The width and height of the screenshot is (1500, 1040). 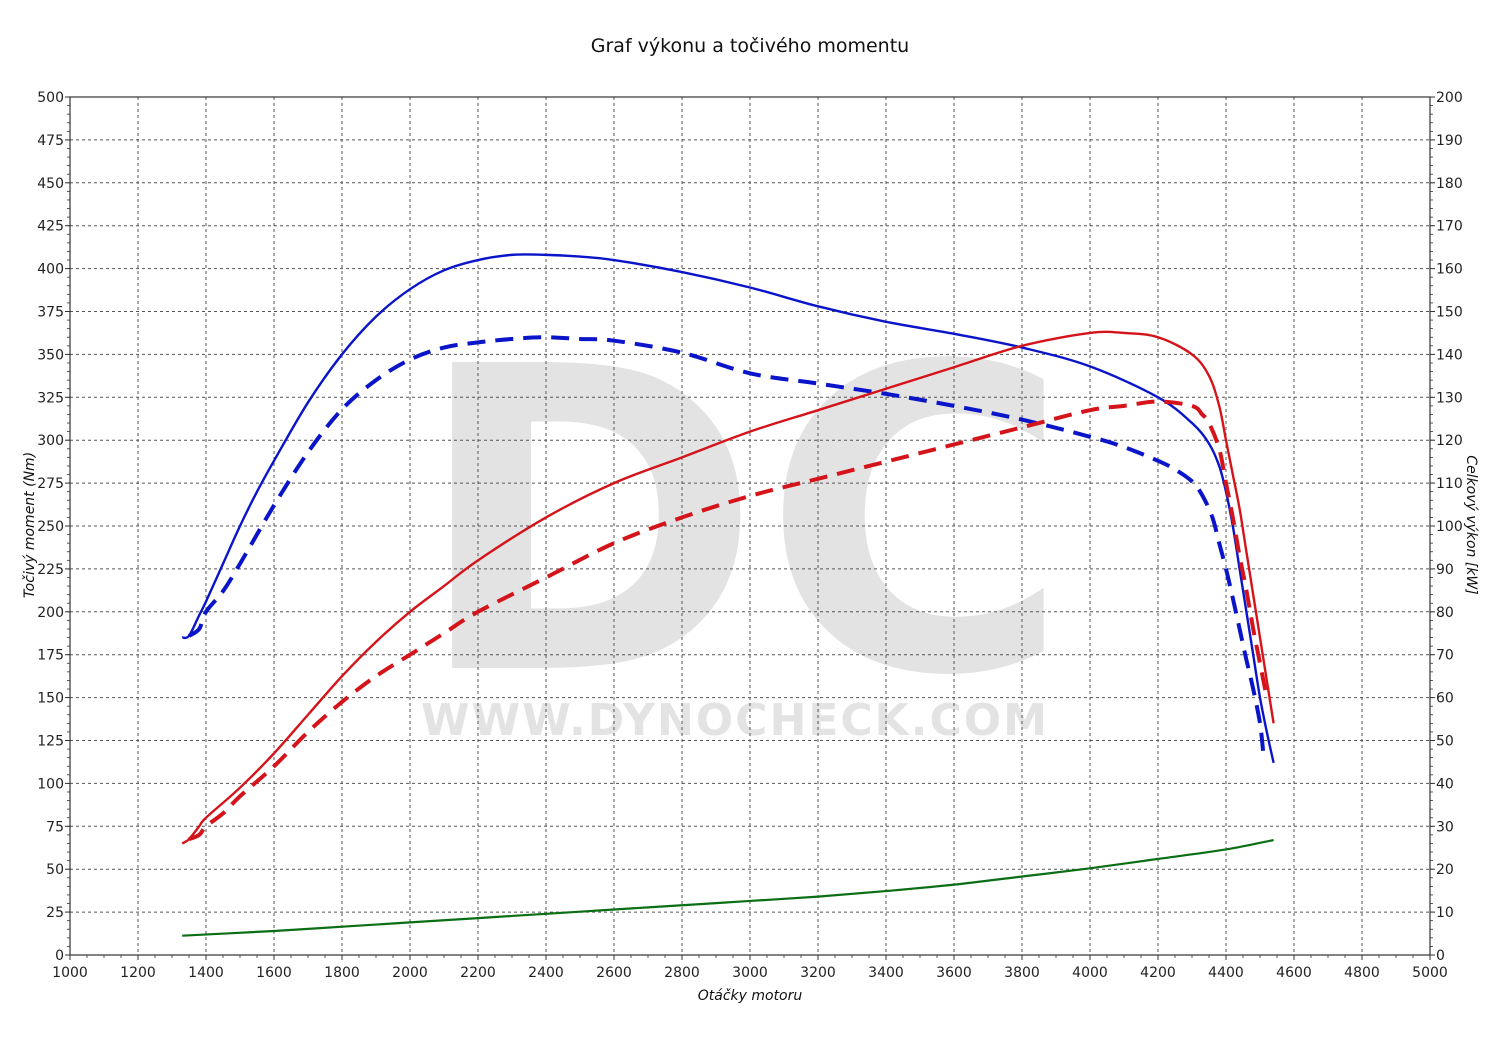 I want to click on x-tick-label: 1800, so click(x=342, y=973).